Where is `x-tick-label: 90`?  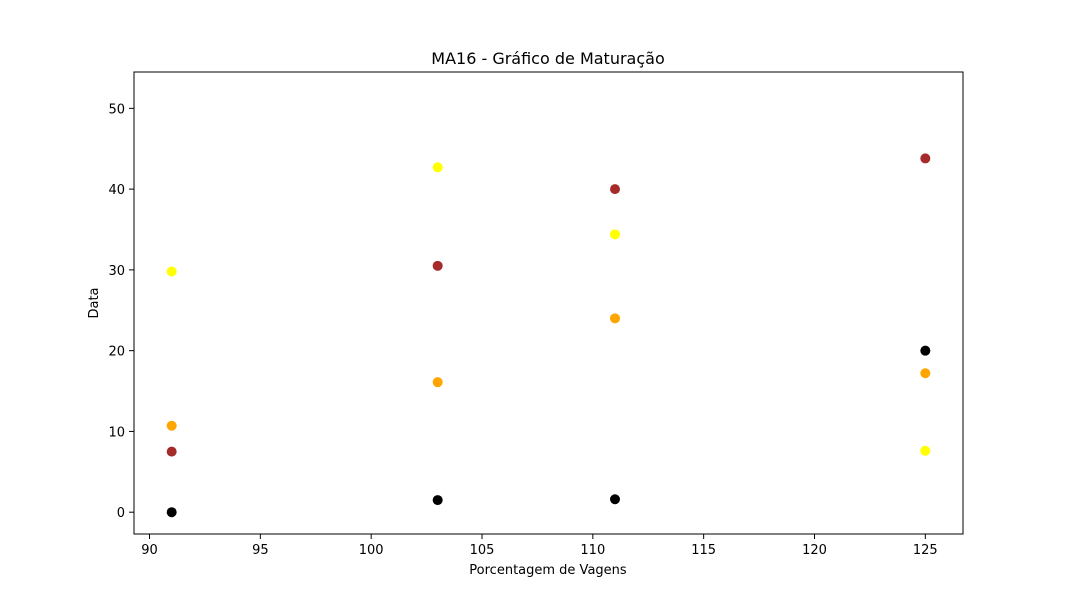
x-tick-label: 90 is located at coordinates (149, 550).